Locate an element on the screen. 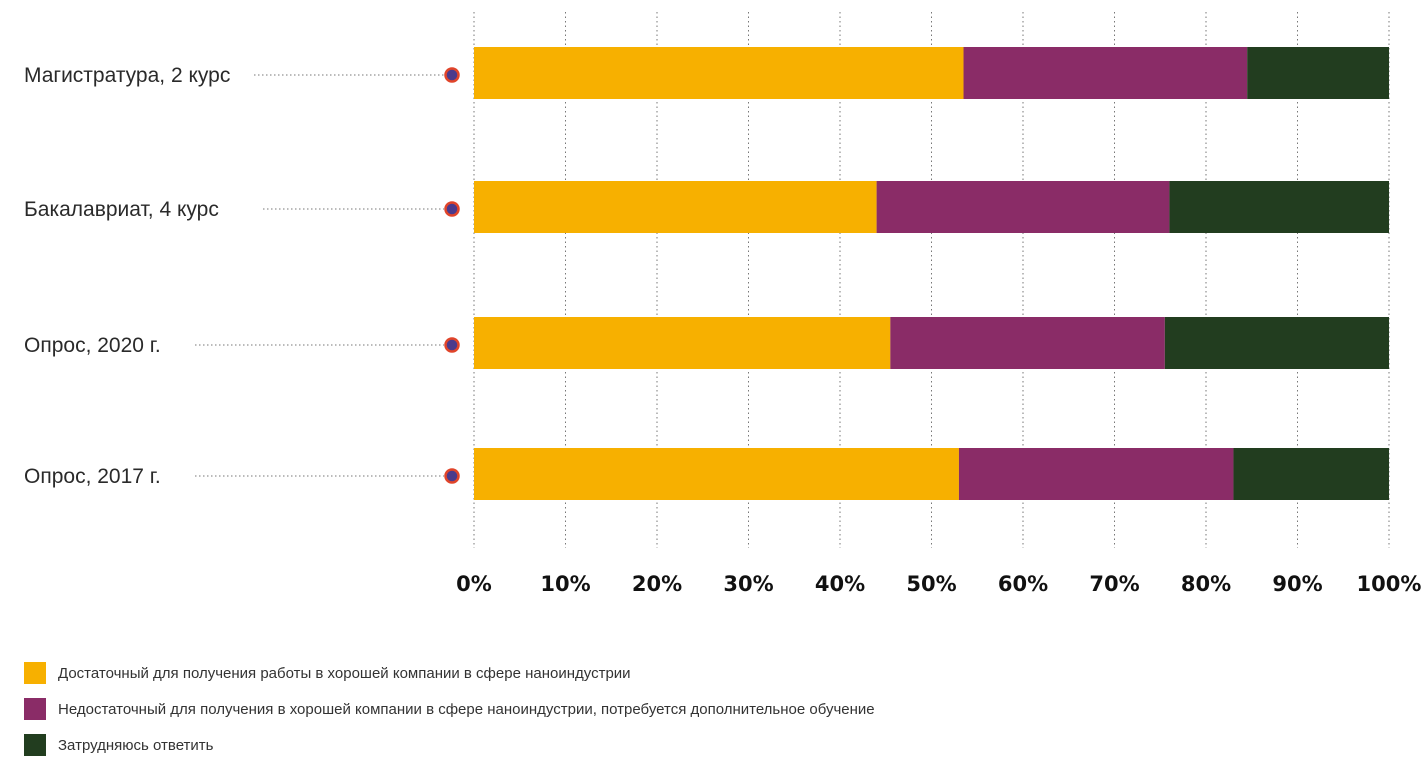  x-tick-label: 90% is located at coordinates (1297, 584).